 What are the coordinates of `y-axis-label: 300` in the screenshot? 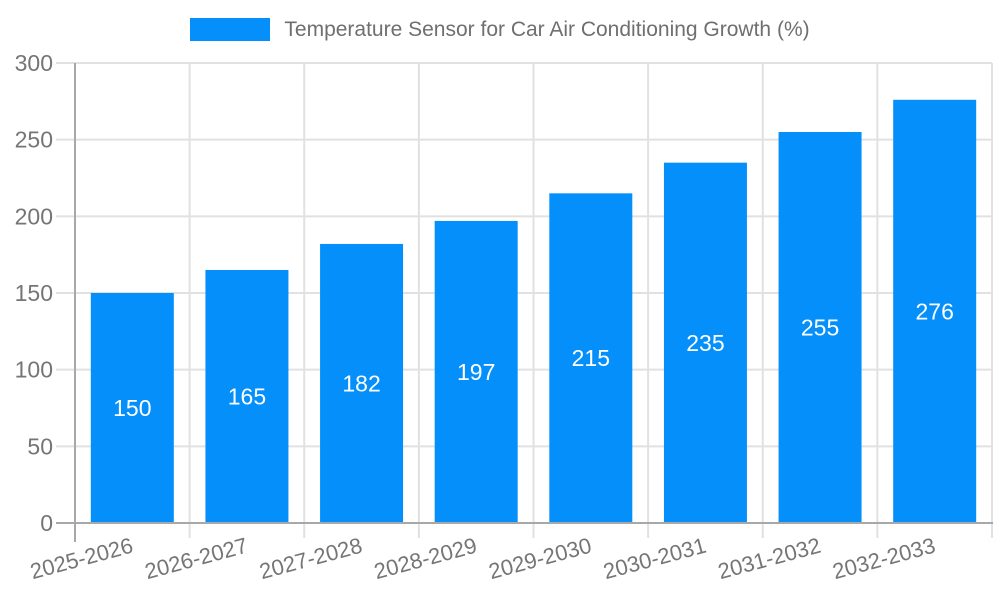 It's located at (34, 63).